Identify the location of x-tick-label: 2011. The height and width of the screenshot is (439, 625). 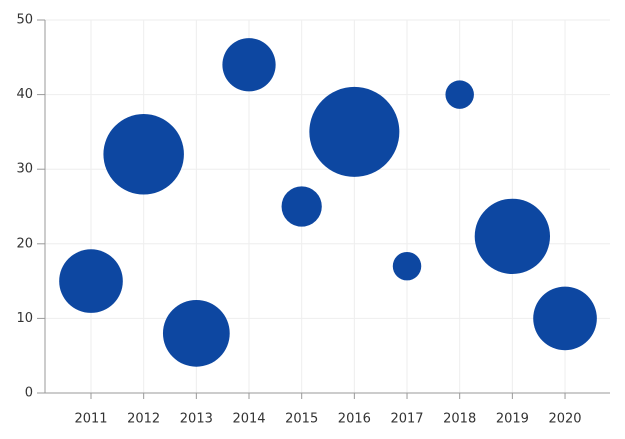
(90, 419).